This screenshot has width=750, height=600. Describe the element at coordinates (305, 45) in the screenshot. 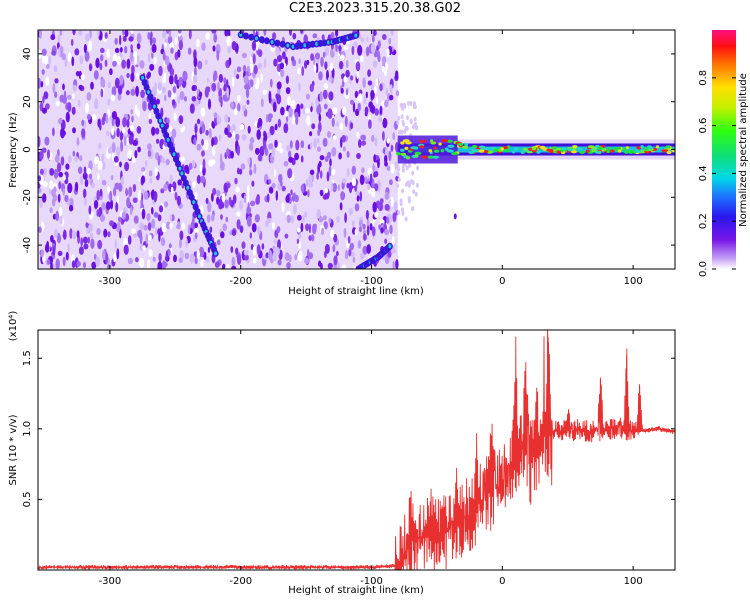

I see `top-track` at that location.